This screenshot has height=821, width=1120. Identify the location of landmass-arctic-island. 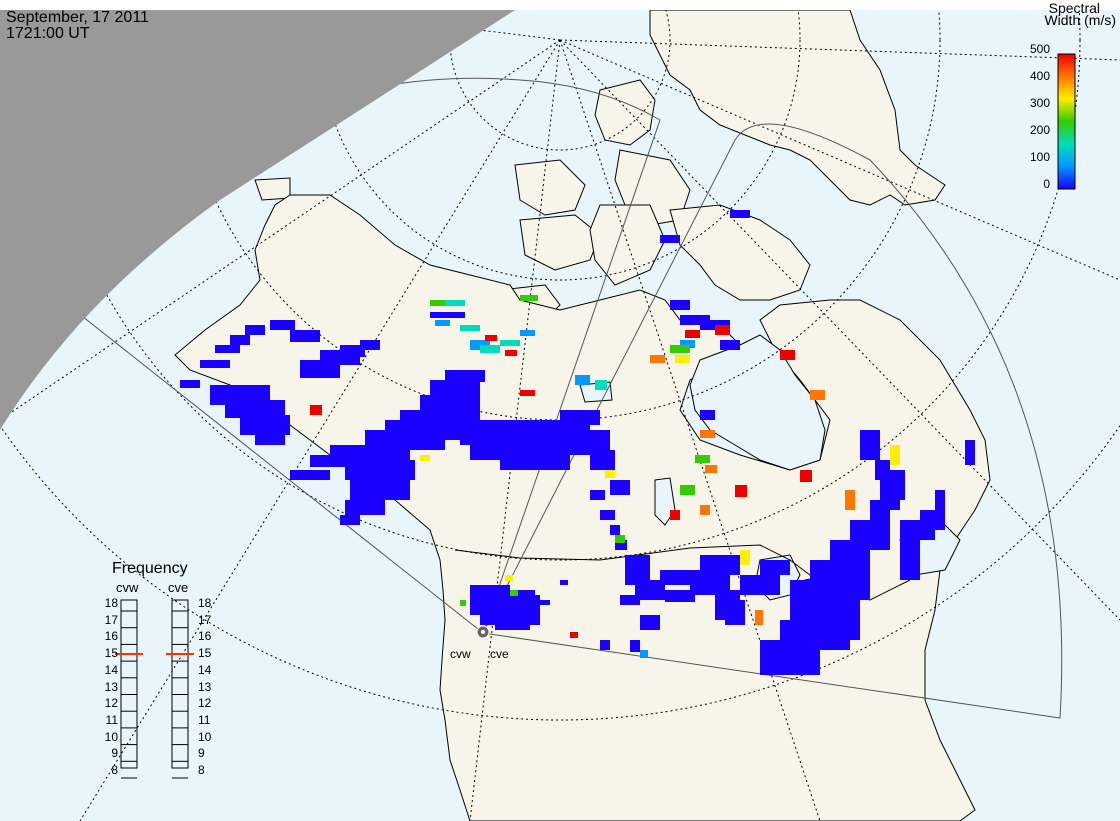
(627, 245).